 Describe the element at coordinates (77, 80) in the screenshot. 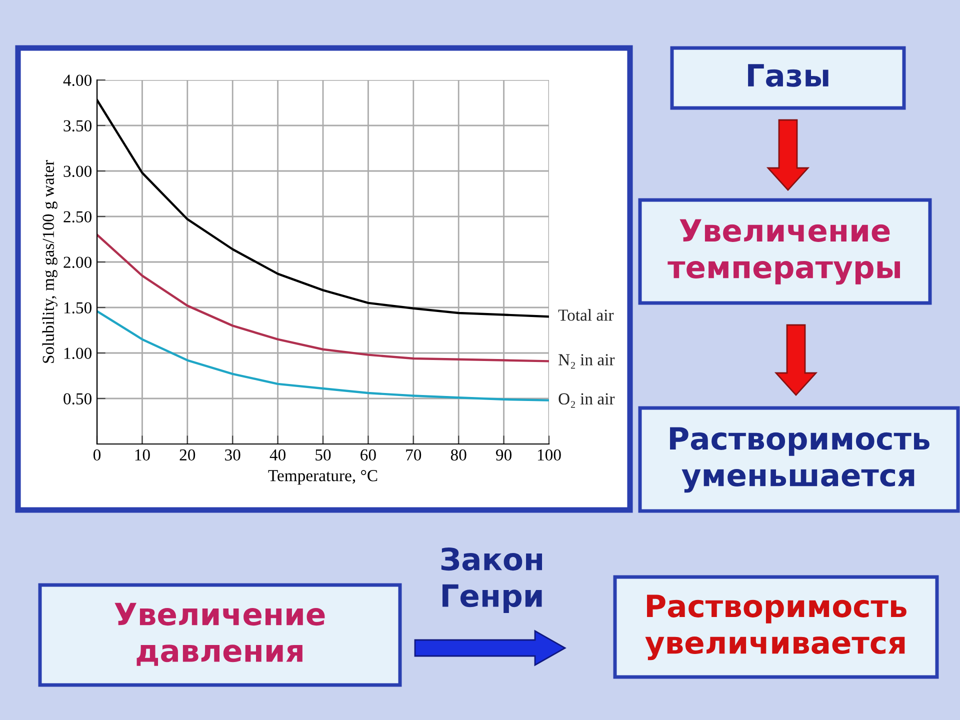

I see `y-tick-label: 4.00` at that location.